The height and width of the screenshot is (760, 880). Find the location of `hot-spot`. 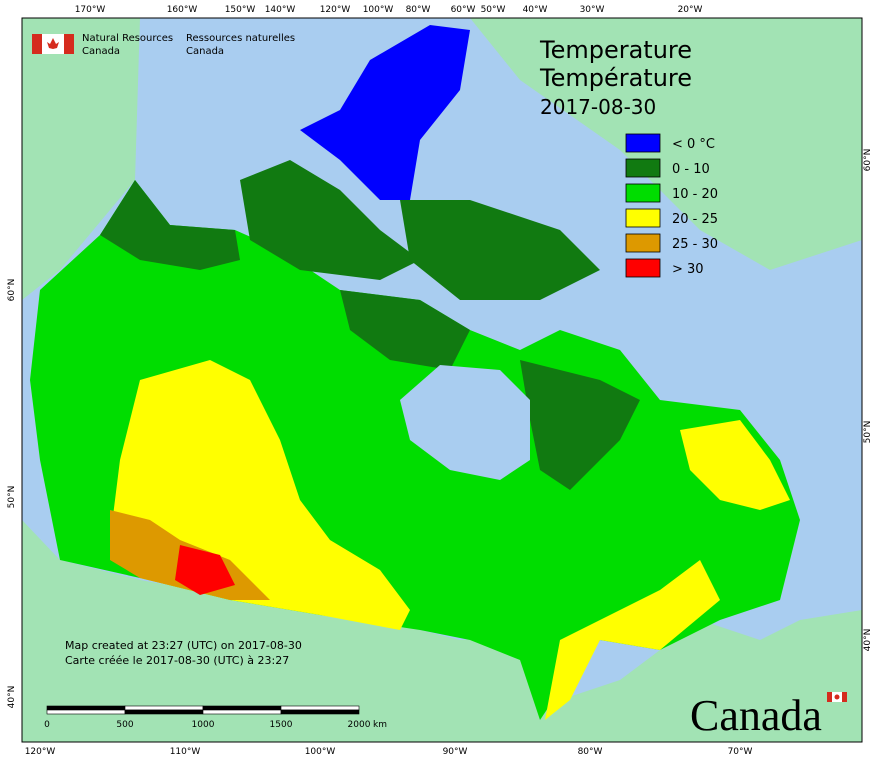

hot-spot is located at coordinates (205, 570).